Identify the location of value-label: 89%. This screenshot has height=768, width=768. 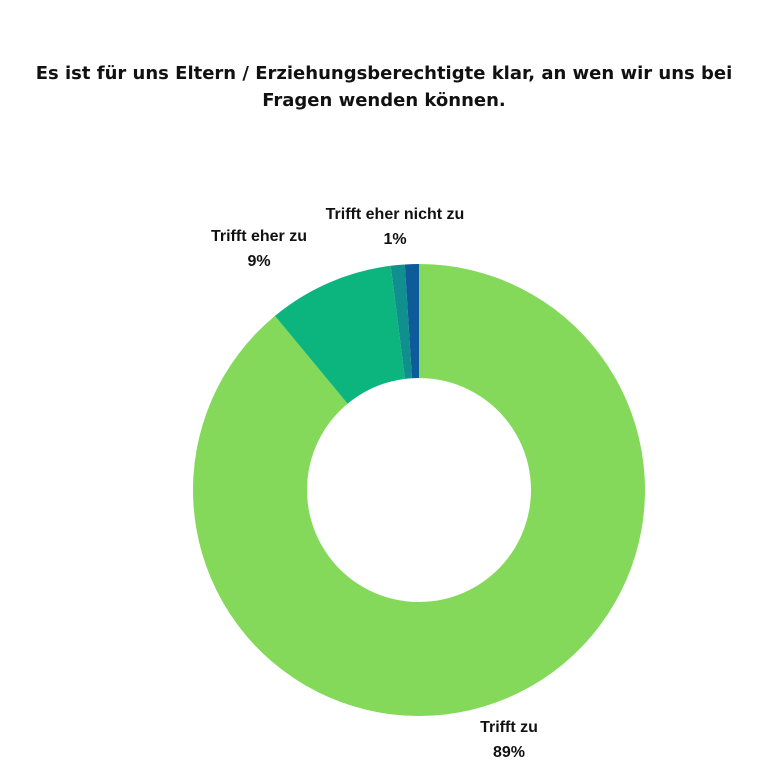
(509, 752).